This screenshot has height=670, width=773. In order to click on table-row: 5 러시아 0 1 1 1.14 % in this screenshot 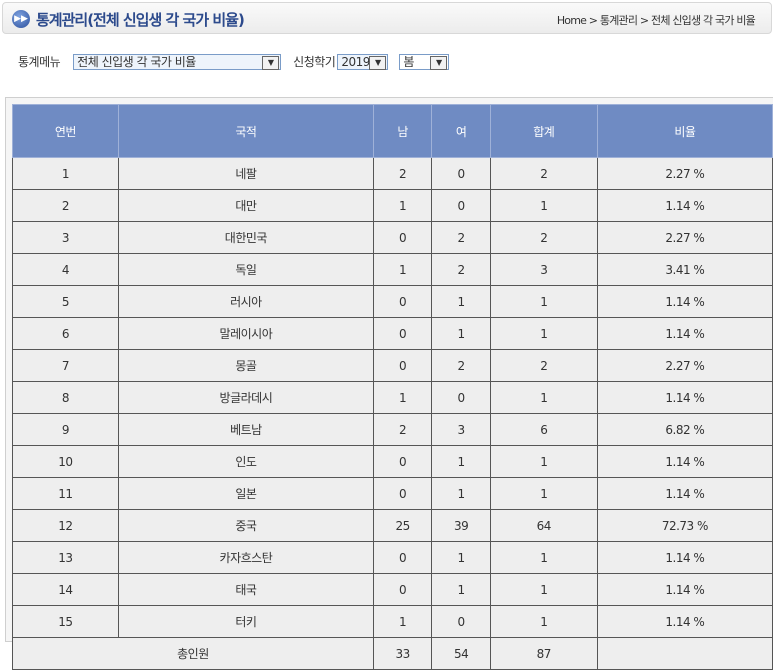, I will do `click(392, 301)`.